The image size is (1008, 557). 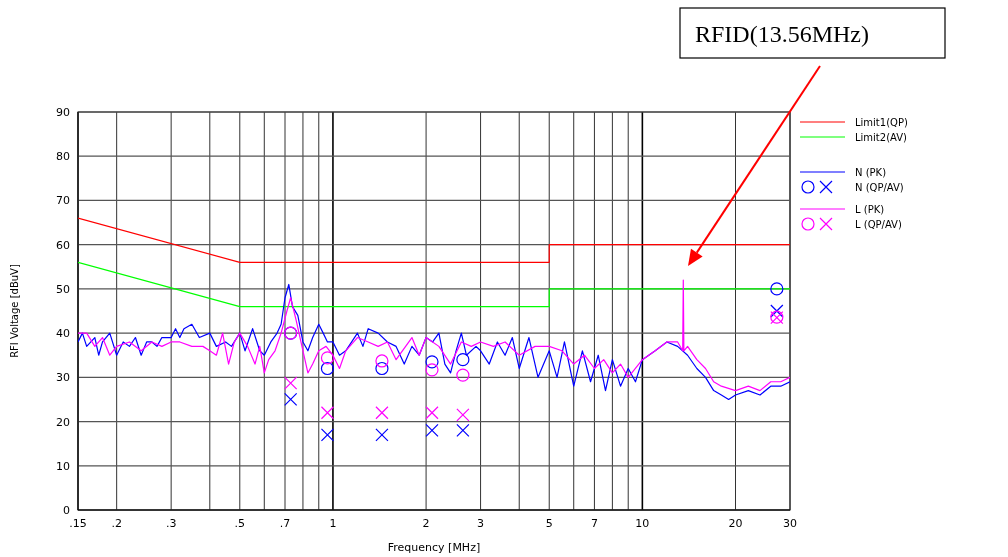 What do you see at coordinates (434, 547) in the screenshot?
I see `x-axis-title: Frequency [MHz]` at bounding box center [434, 547].